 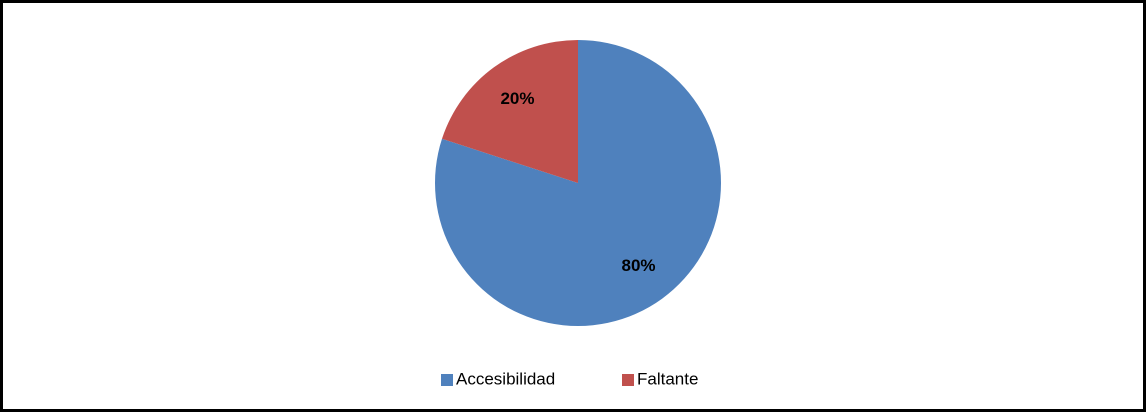 I want to click on pie-slice, so click(x=509, y=111).